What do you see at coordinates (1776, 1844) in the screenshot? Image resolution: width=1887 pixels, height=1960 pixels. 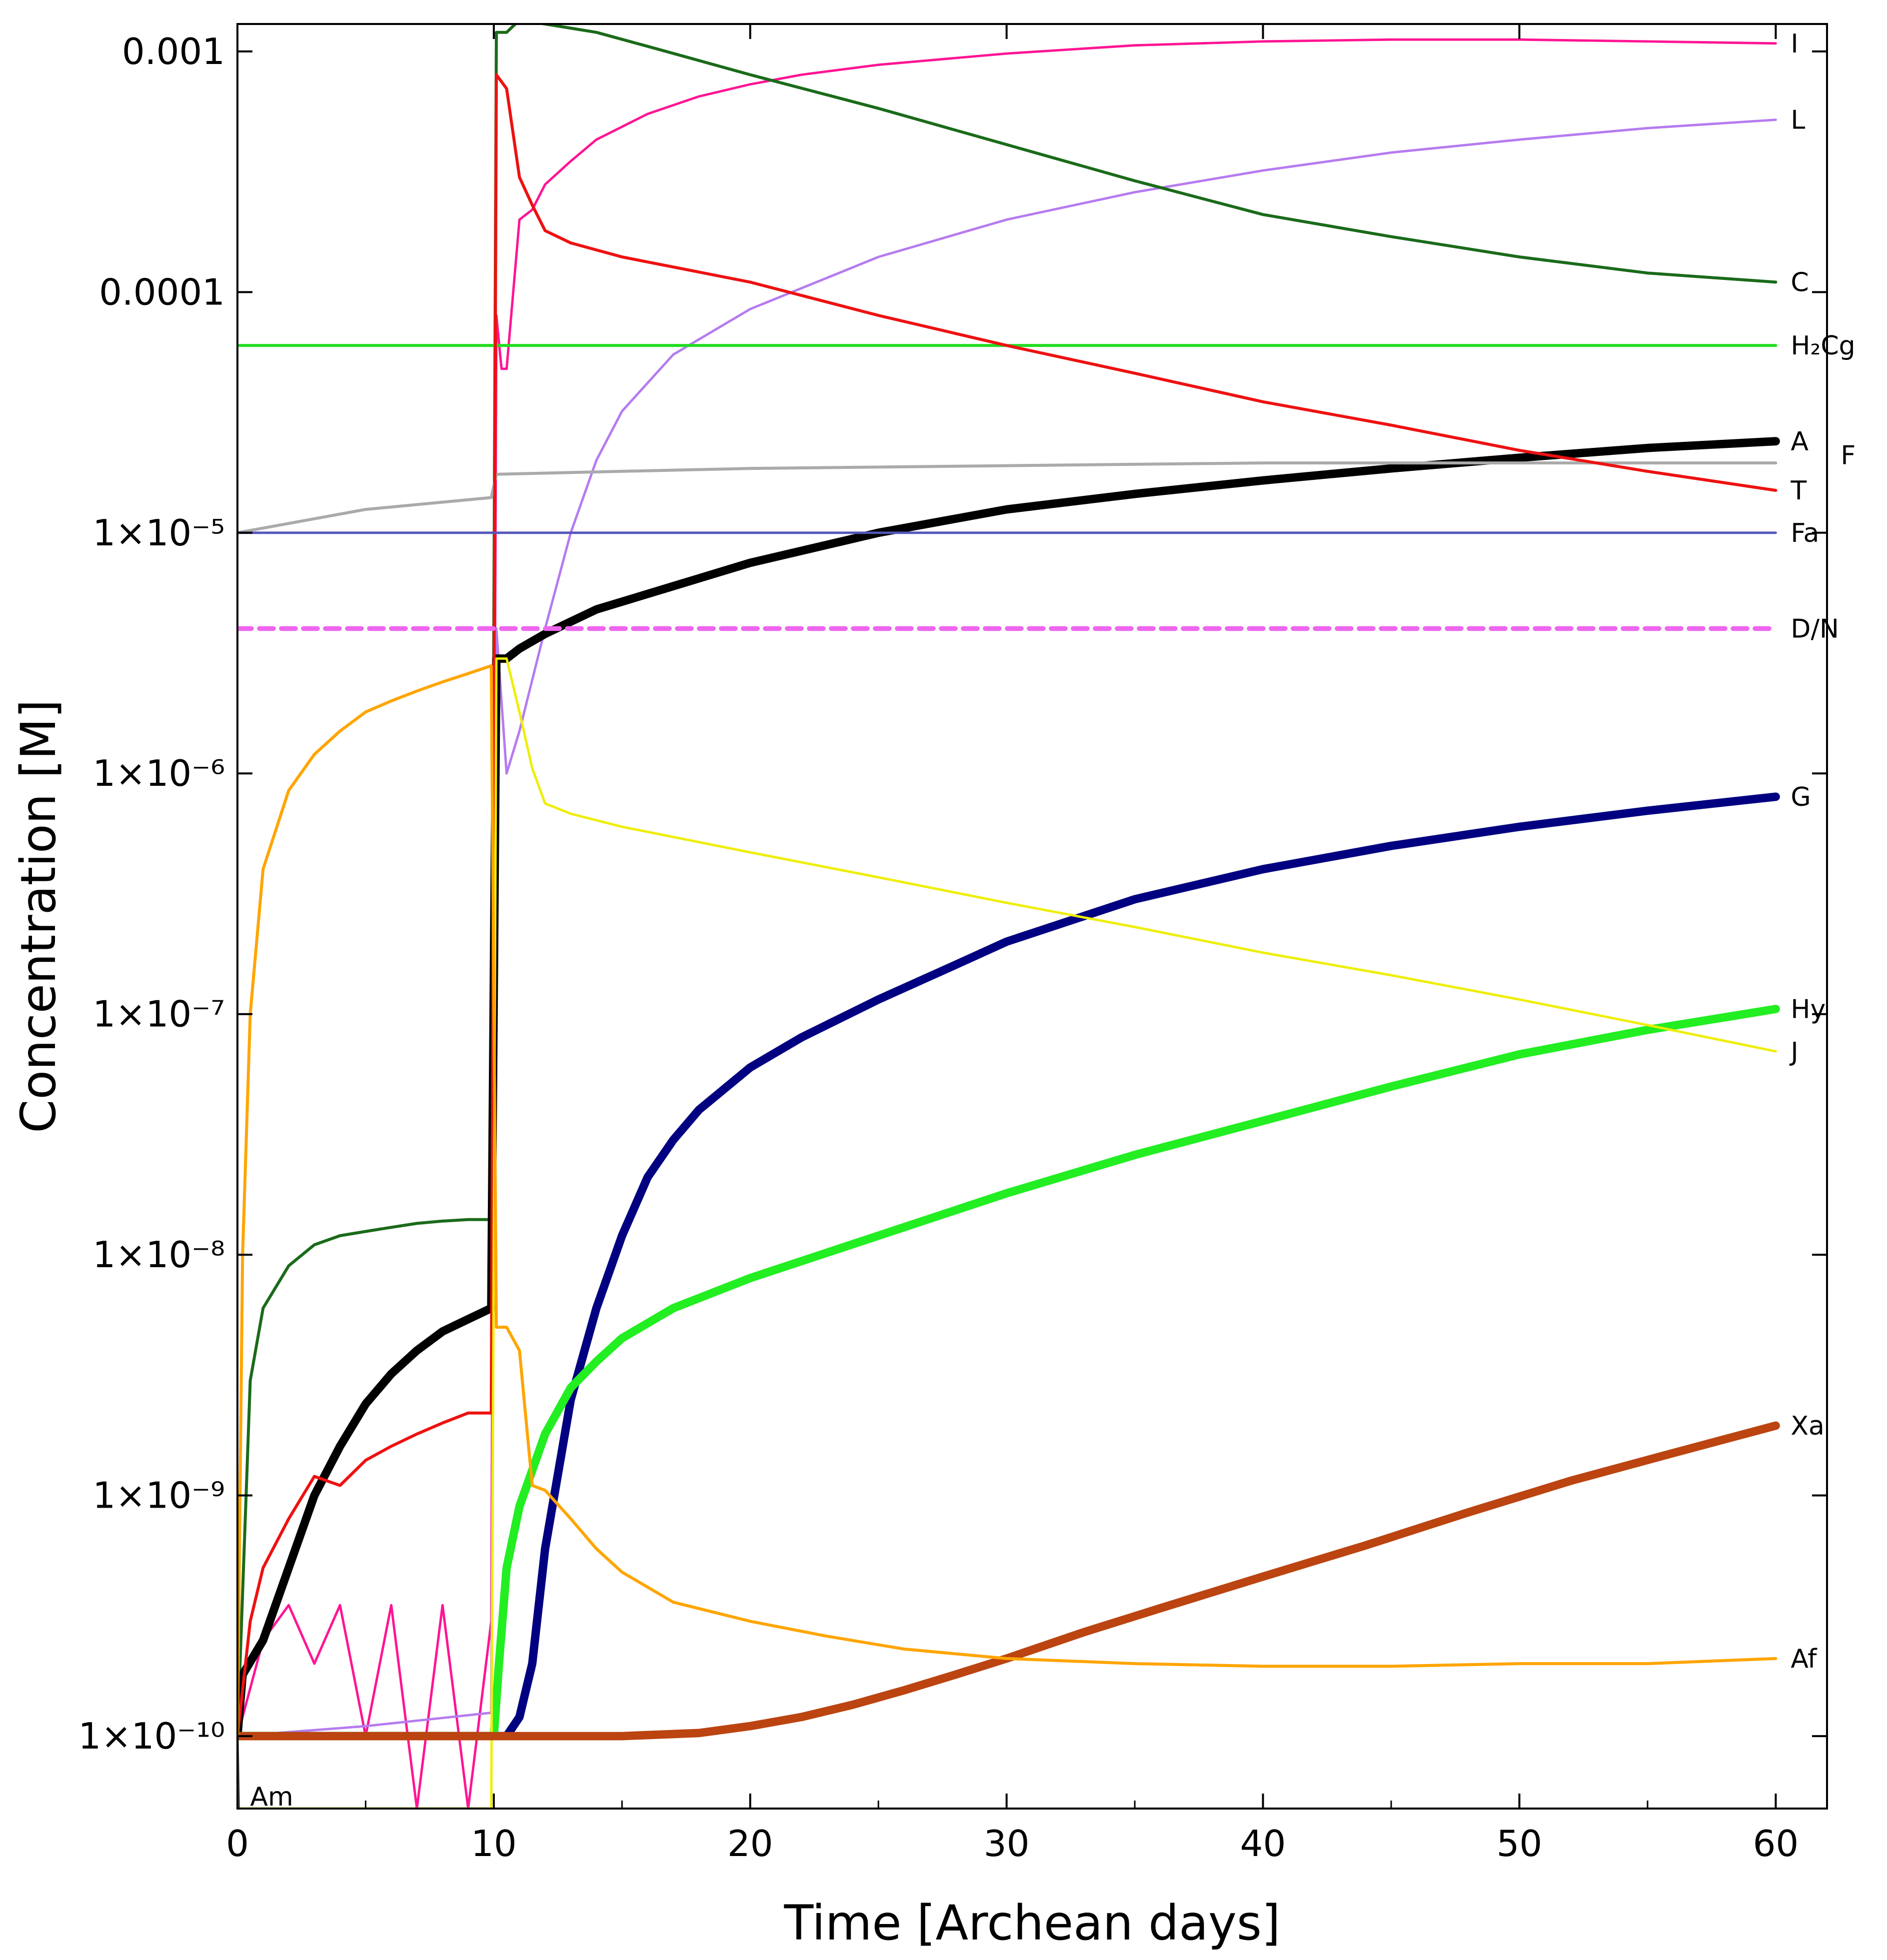 I see `x-tick-label: 60` at bounding box center [1776, 1844].